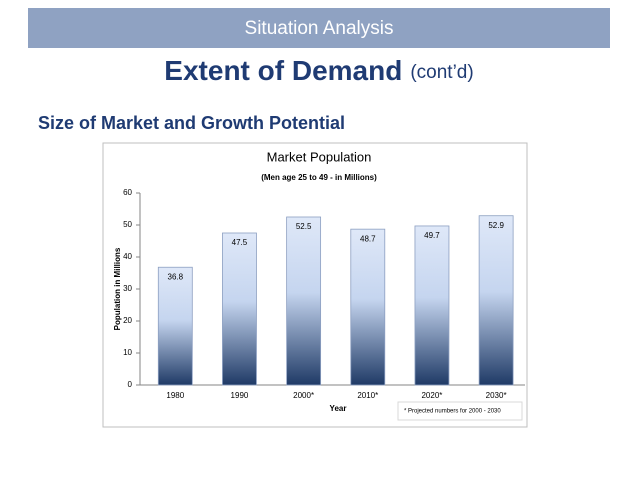 This screenshot has width=638, height=479. Describe the element at coordinates (240, 242) in the screenshot. I see `value-label: 47.5` at that location.